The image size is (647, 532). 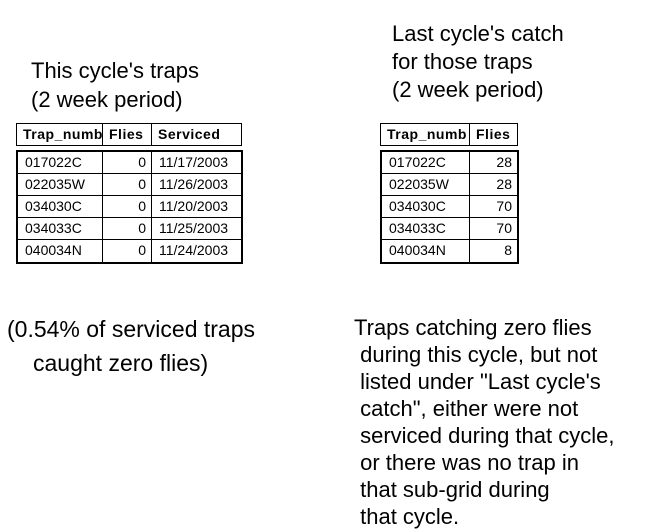 I want to click on cell-serviced: 11/24/2003, so click(x=194, y=250).